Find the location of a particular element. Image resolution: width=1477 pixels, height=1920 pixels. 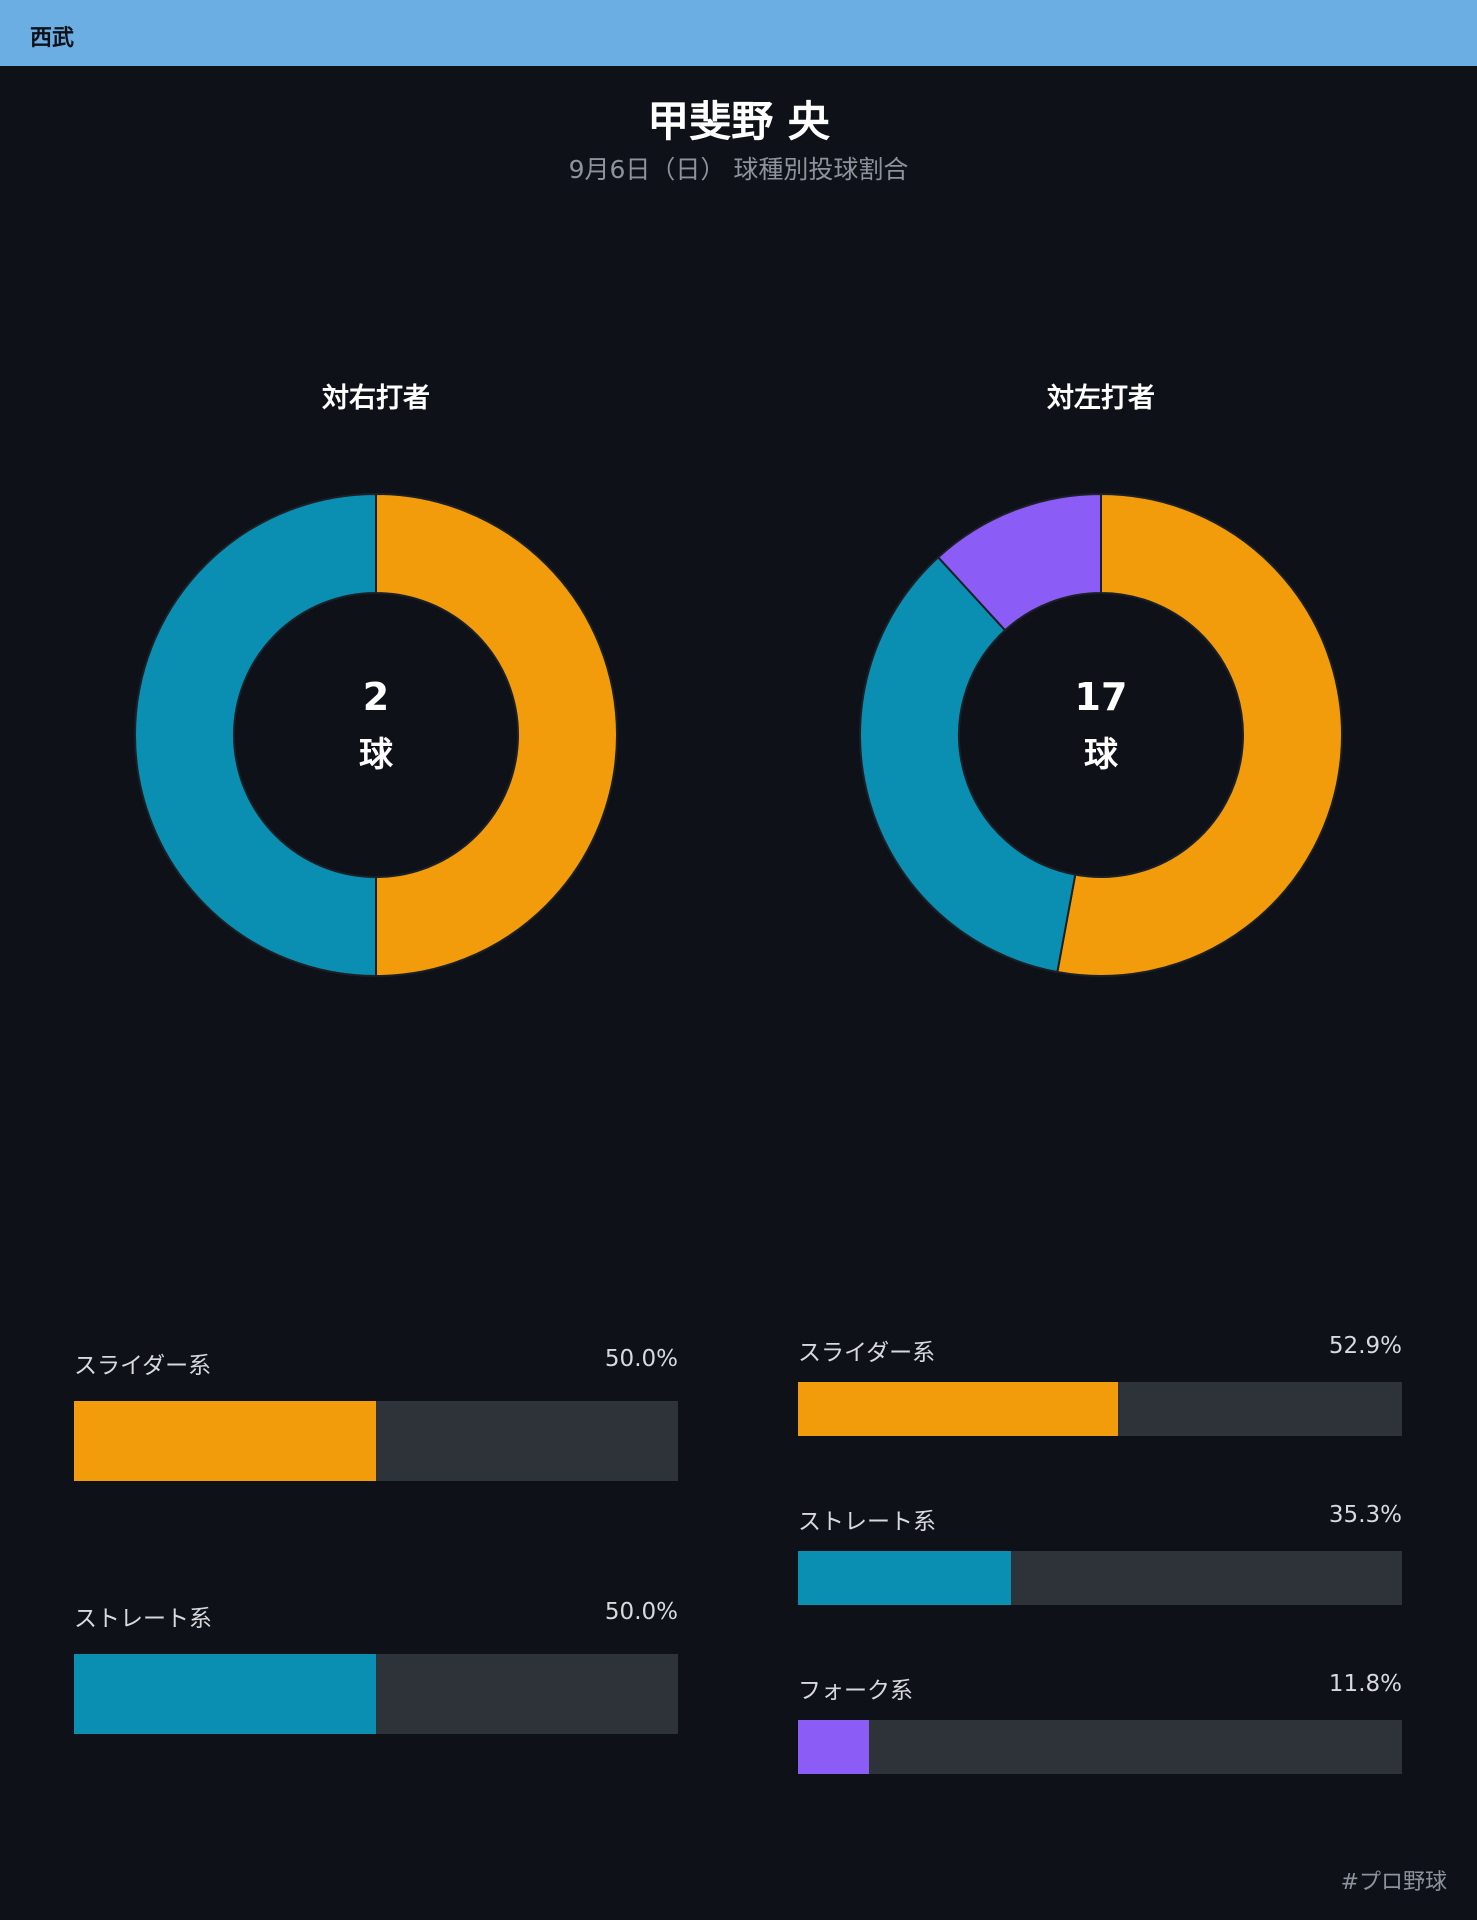

team-name: 西武 is located at coordinates (52, 38).